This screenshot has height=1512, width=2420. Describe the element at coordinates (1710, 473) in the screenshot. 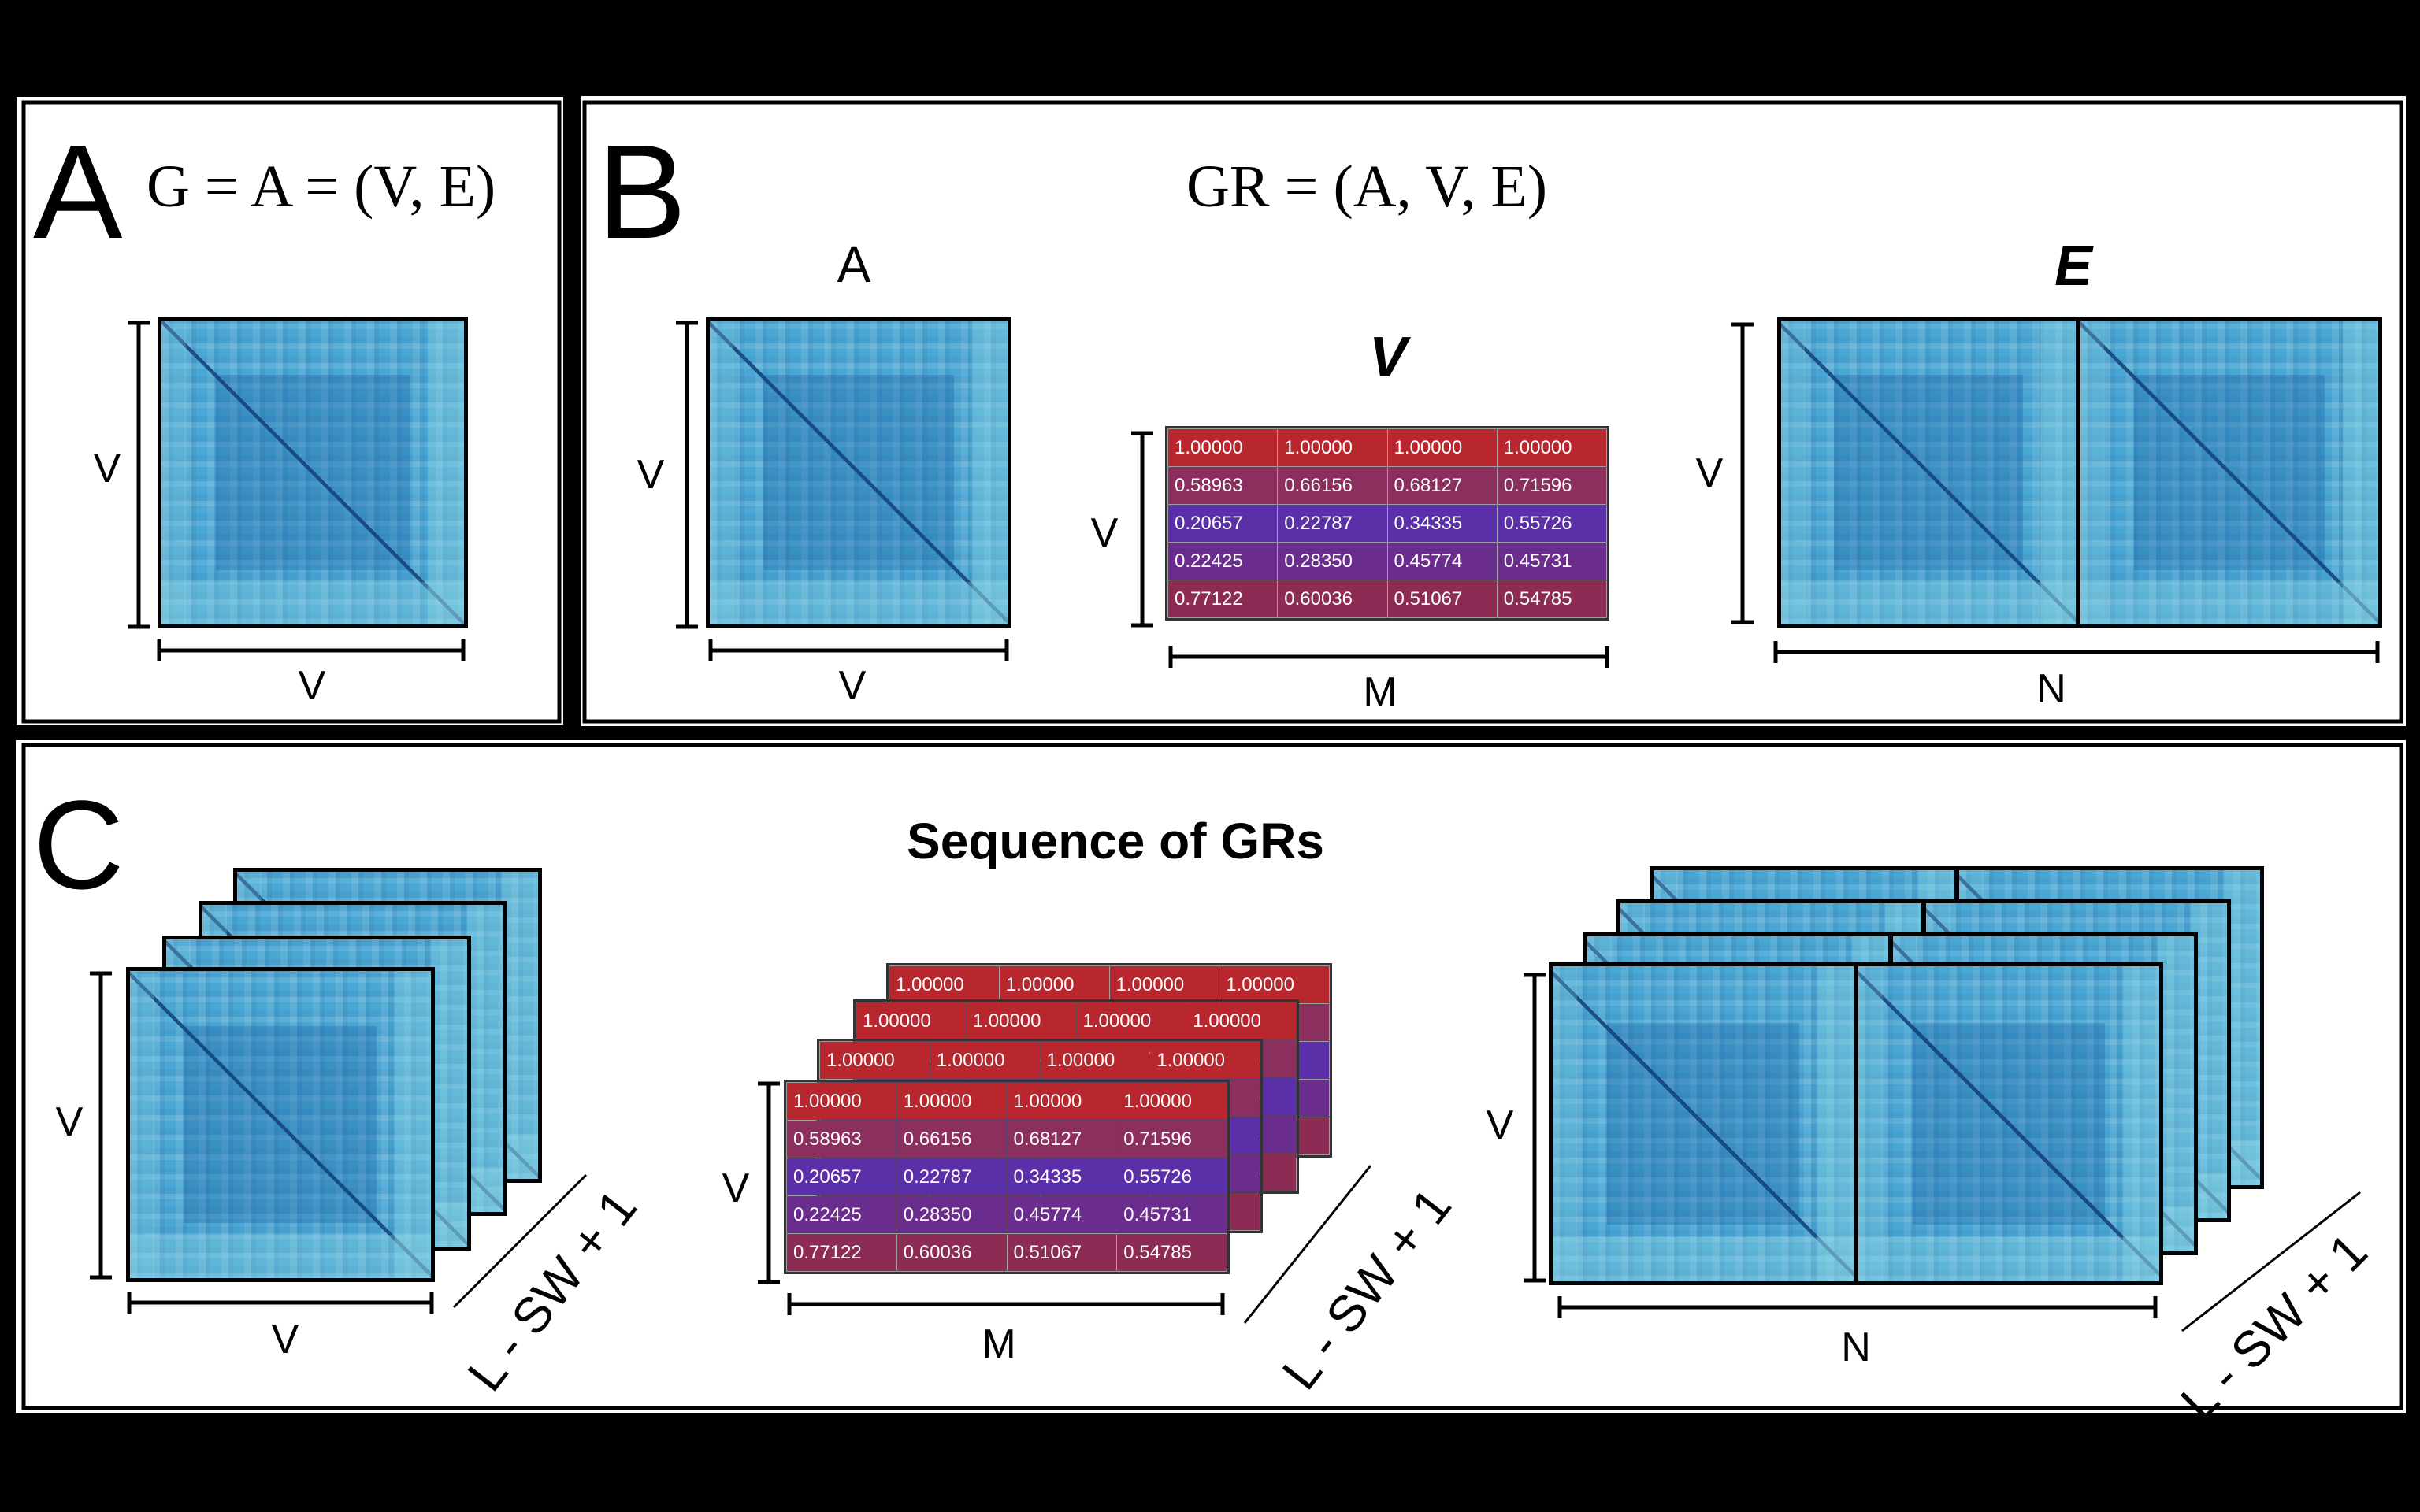

I see `label-be-v: V` at that location.